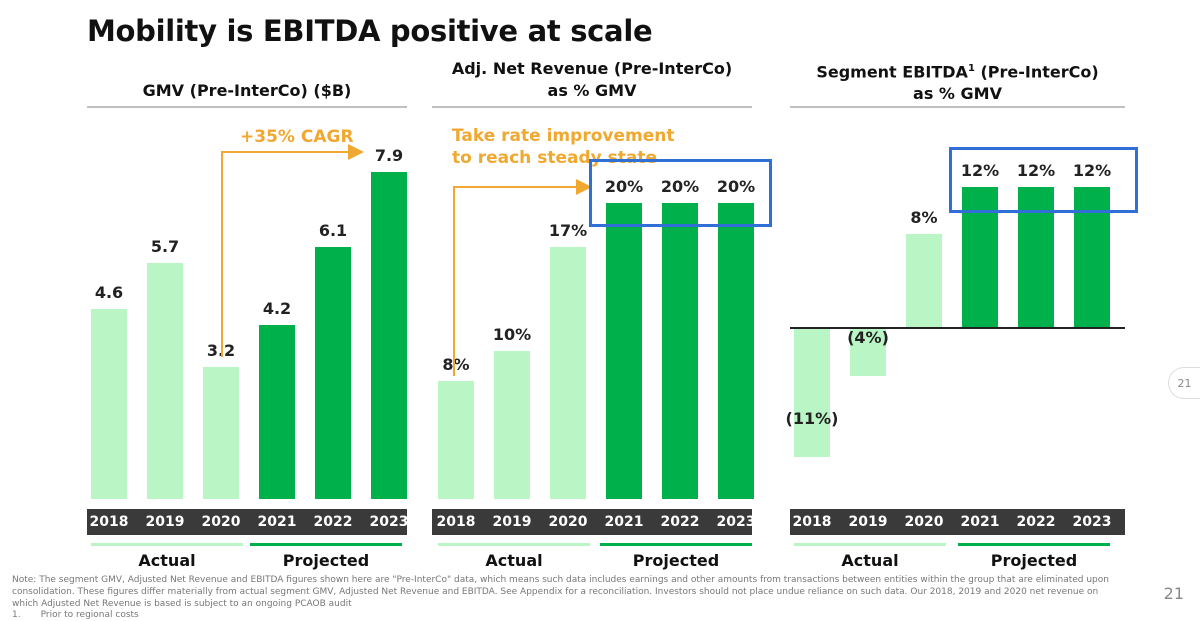 The width and height of the screenshot is (1200, 621). I want to click on ebitda-panel-title: Segment EBITDA1 (Pre-InterCo) as % GMV, so click(957, 81).